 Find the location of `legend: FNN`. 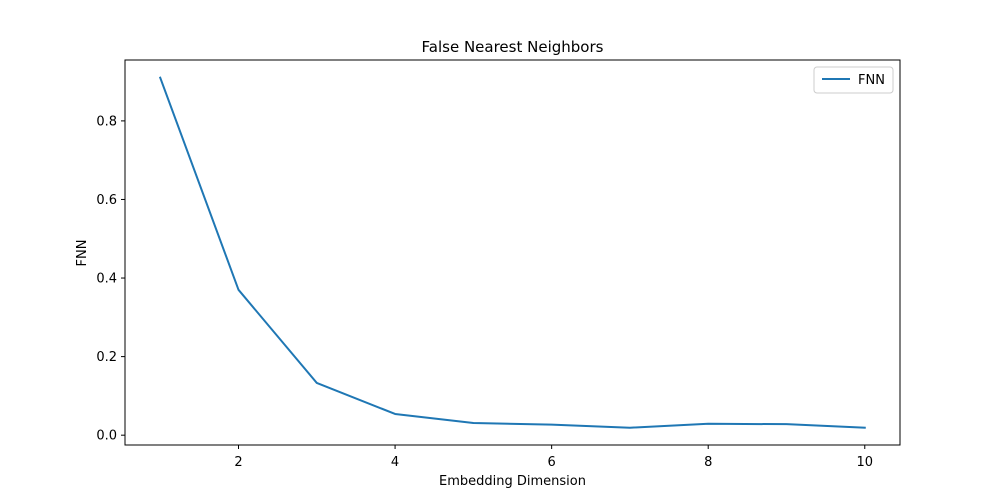

legend: FNN is located at coordinates (853, 80).